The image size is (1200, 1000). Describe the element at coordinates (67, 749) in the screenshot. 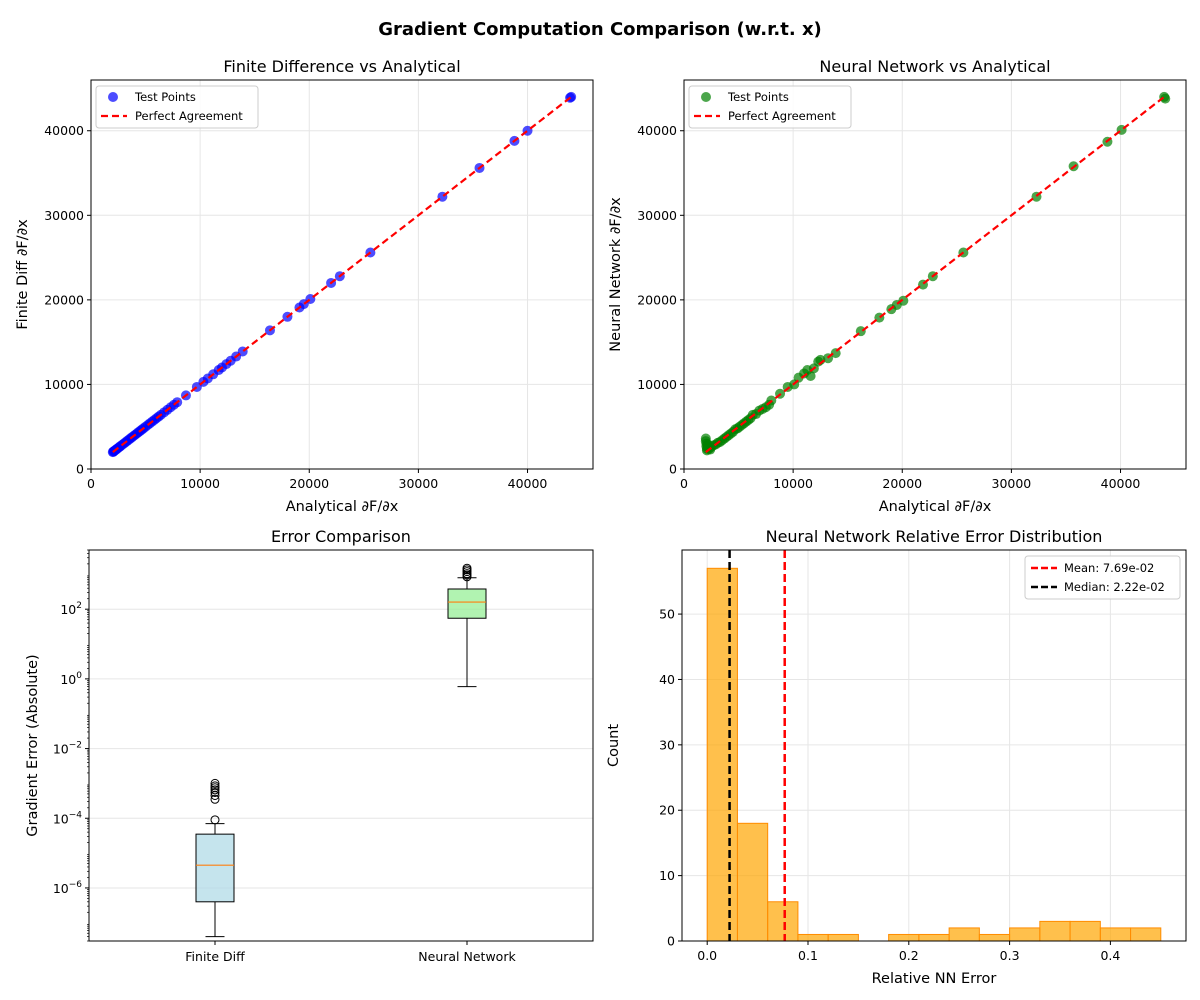

I see `y-tick-label: 10⁻²` at that location.